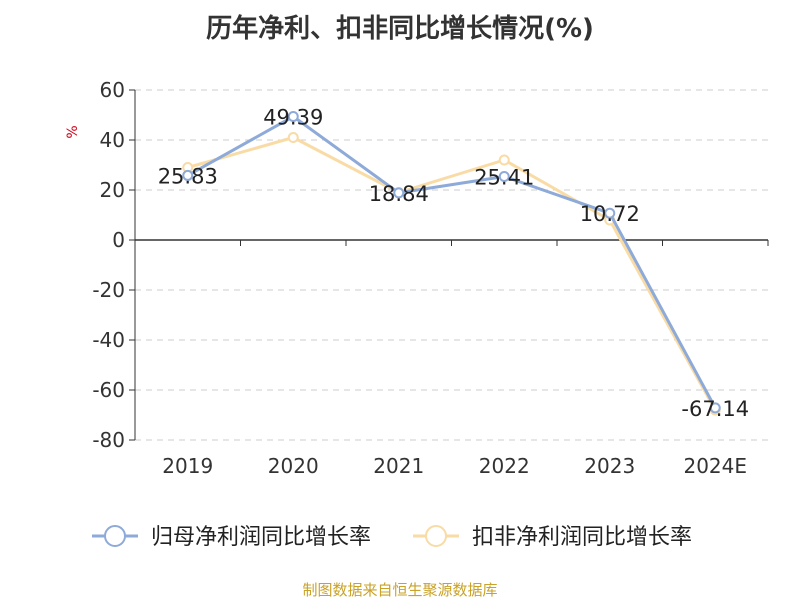 This screenshot has height=600, width=800. Describe the element at coordinates (108, 340) in the screenshot. I see `y-tick-label: -40` at that location.